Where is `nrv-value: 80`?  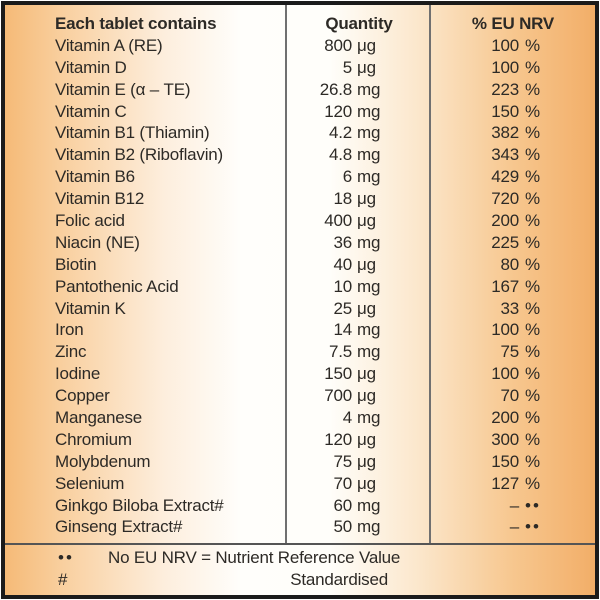
nrv-value: 80 is located at coordinates (509, 264).